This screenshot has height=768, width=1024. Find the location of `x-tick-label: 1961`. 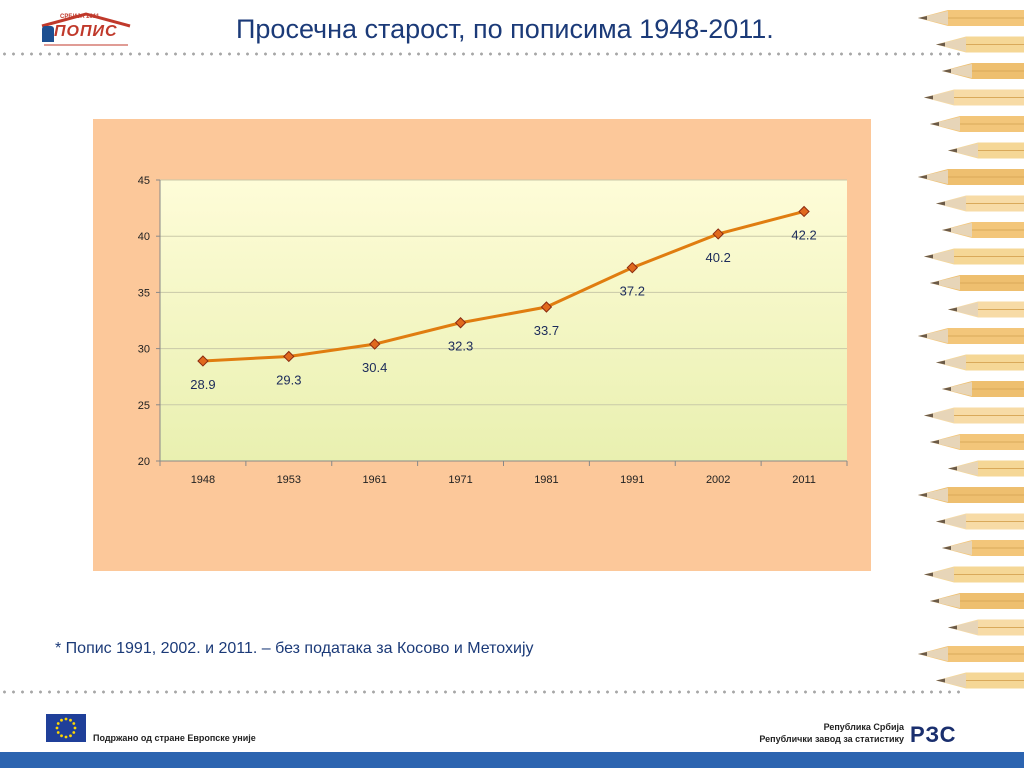

x-tick-label: 1961 is located at coordinates (374, 480).